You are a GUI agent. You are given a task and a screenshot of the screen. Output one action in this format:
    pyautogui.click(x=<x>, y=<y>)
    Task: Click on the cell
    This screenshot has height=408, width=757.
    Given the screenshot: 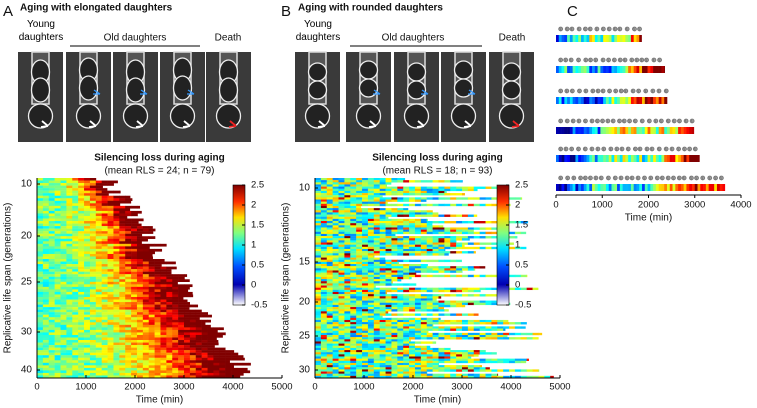 What is the action you would take?
    pyautogui.click(x=88, y=88)
    